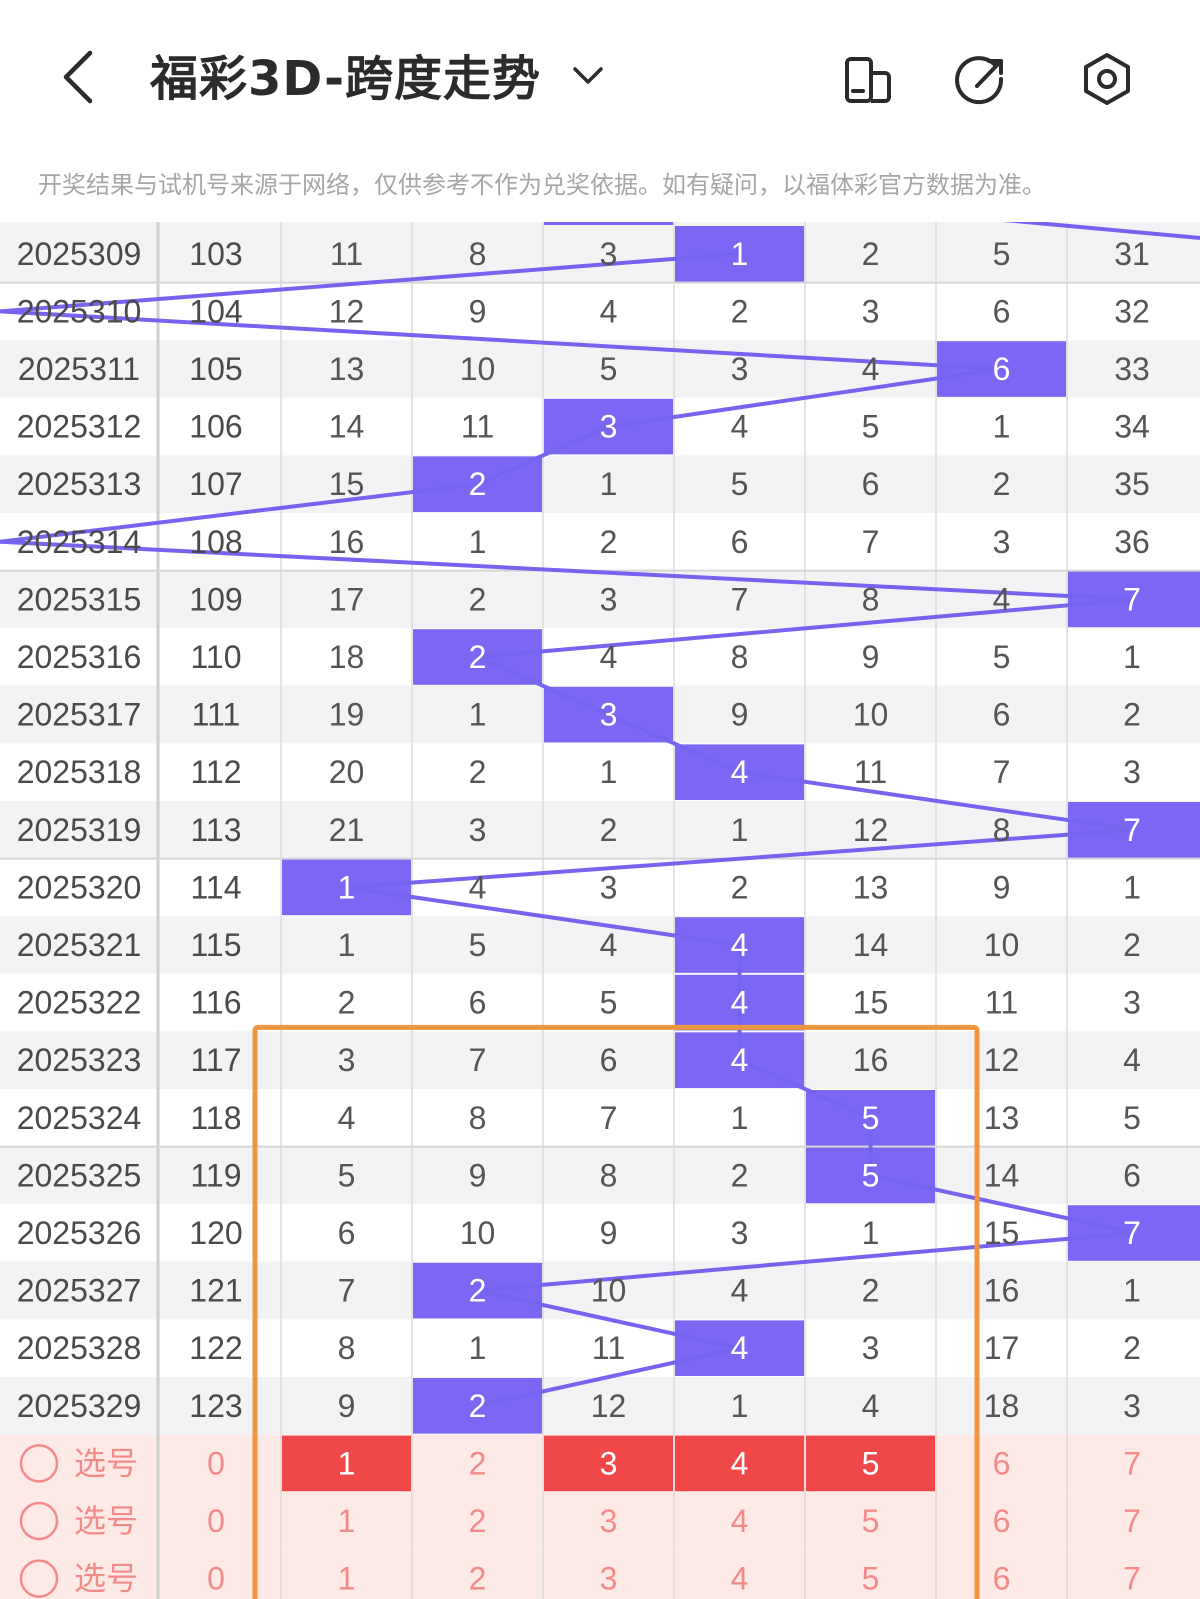 Image resolution: width=1200 pixels, height=1599 pixels. What do you see at coordinates (347, 484) in the screenshot?
I see `miss-count: 15` at bounding box center [347, 484].